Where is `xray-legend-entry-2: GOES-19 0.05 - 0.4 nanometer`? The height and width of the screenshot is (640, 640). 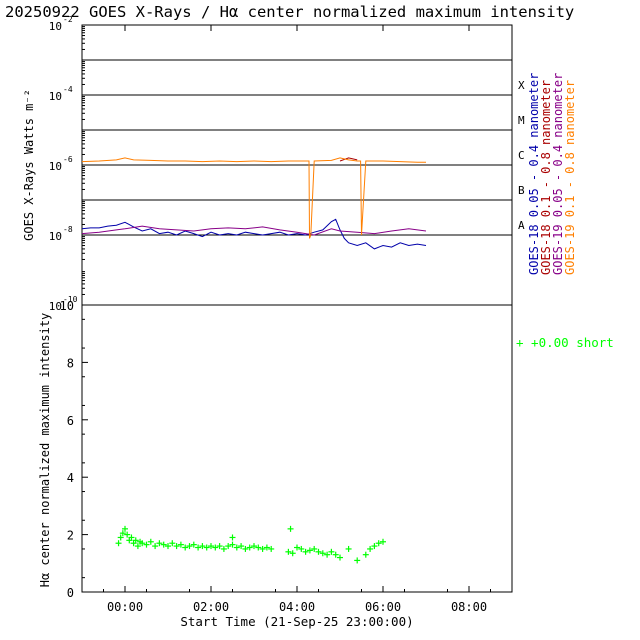 xray-legend-entry-2: GOES-19 0.05 - 0.4 nanometer is located at coordinates (558, 174).